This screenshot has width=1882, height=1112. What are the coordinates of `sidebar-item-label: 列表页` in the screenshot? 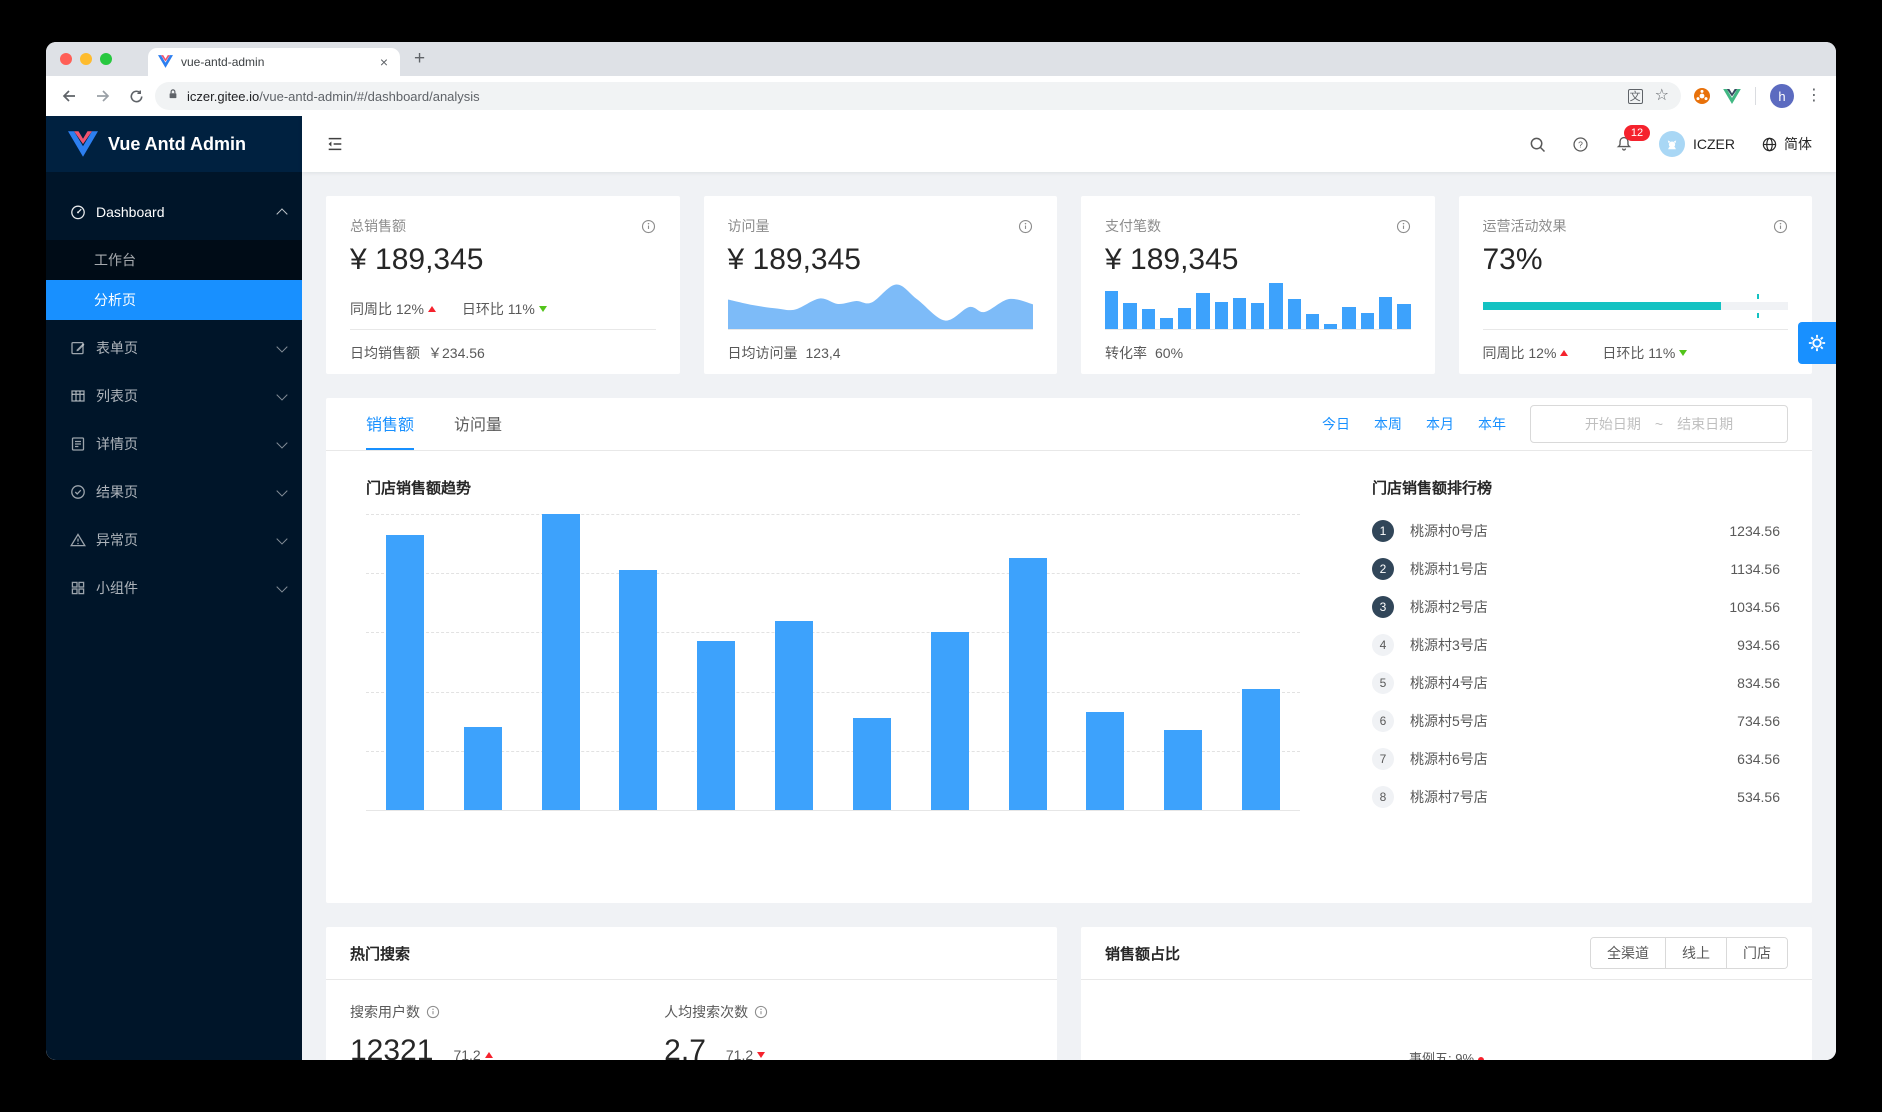 It's located at (117, 396).